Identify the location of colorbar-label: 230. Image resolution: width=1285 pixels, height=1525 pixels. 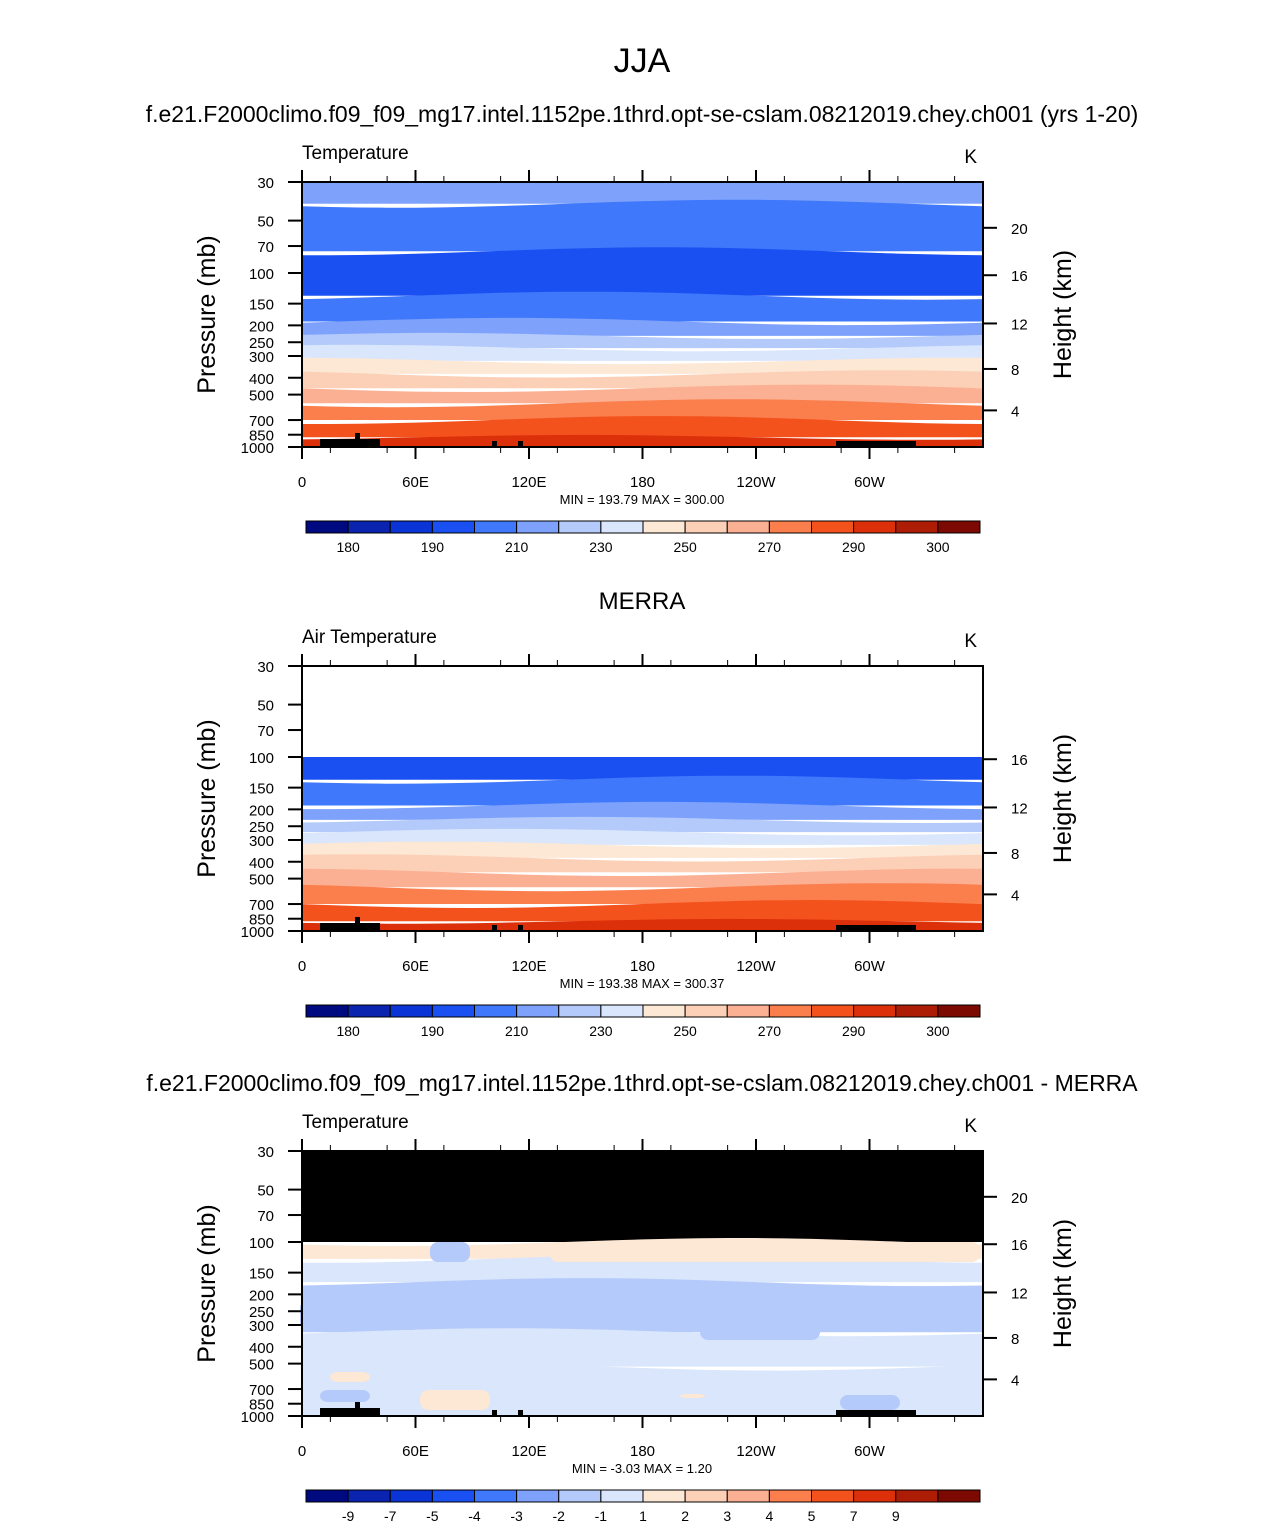
(601, 547).